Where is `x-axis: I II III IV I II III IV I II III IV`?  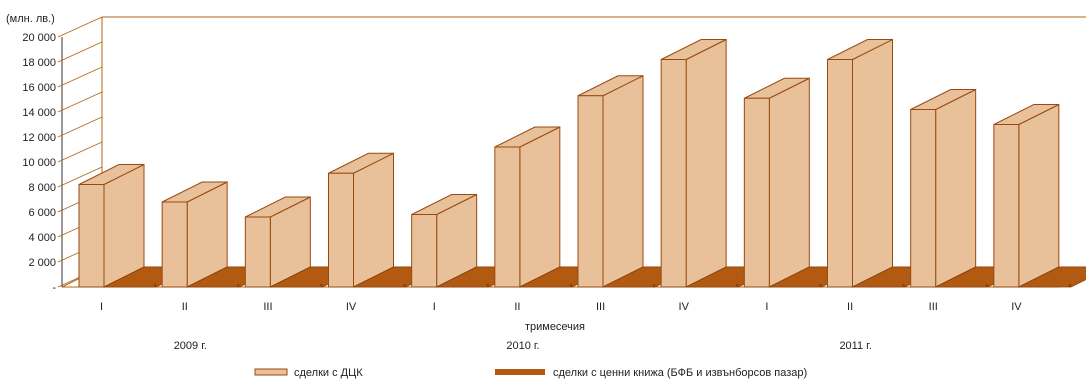
x-axis: I II III IV I II III IV I II III IV is located at coordinates (561, 307).